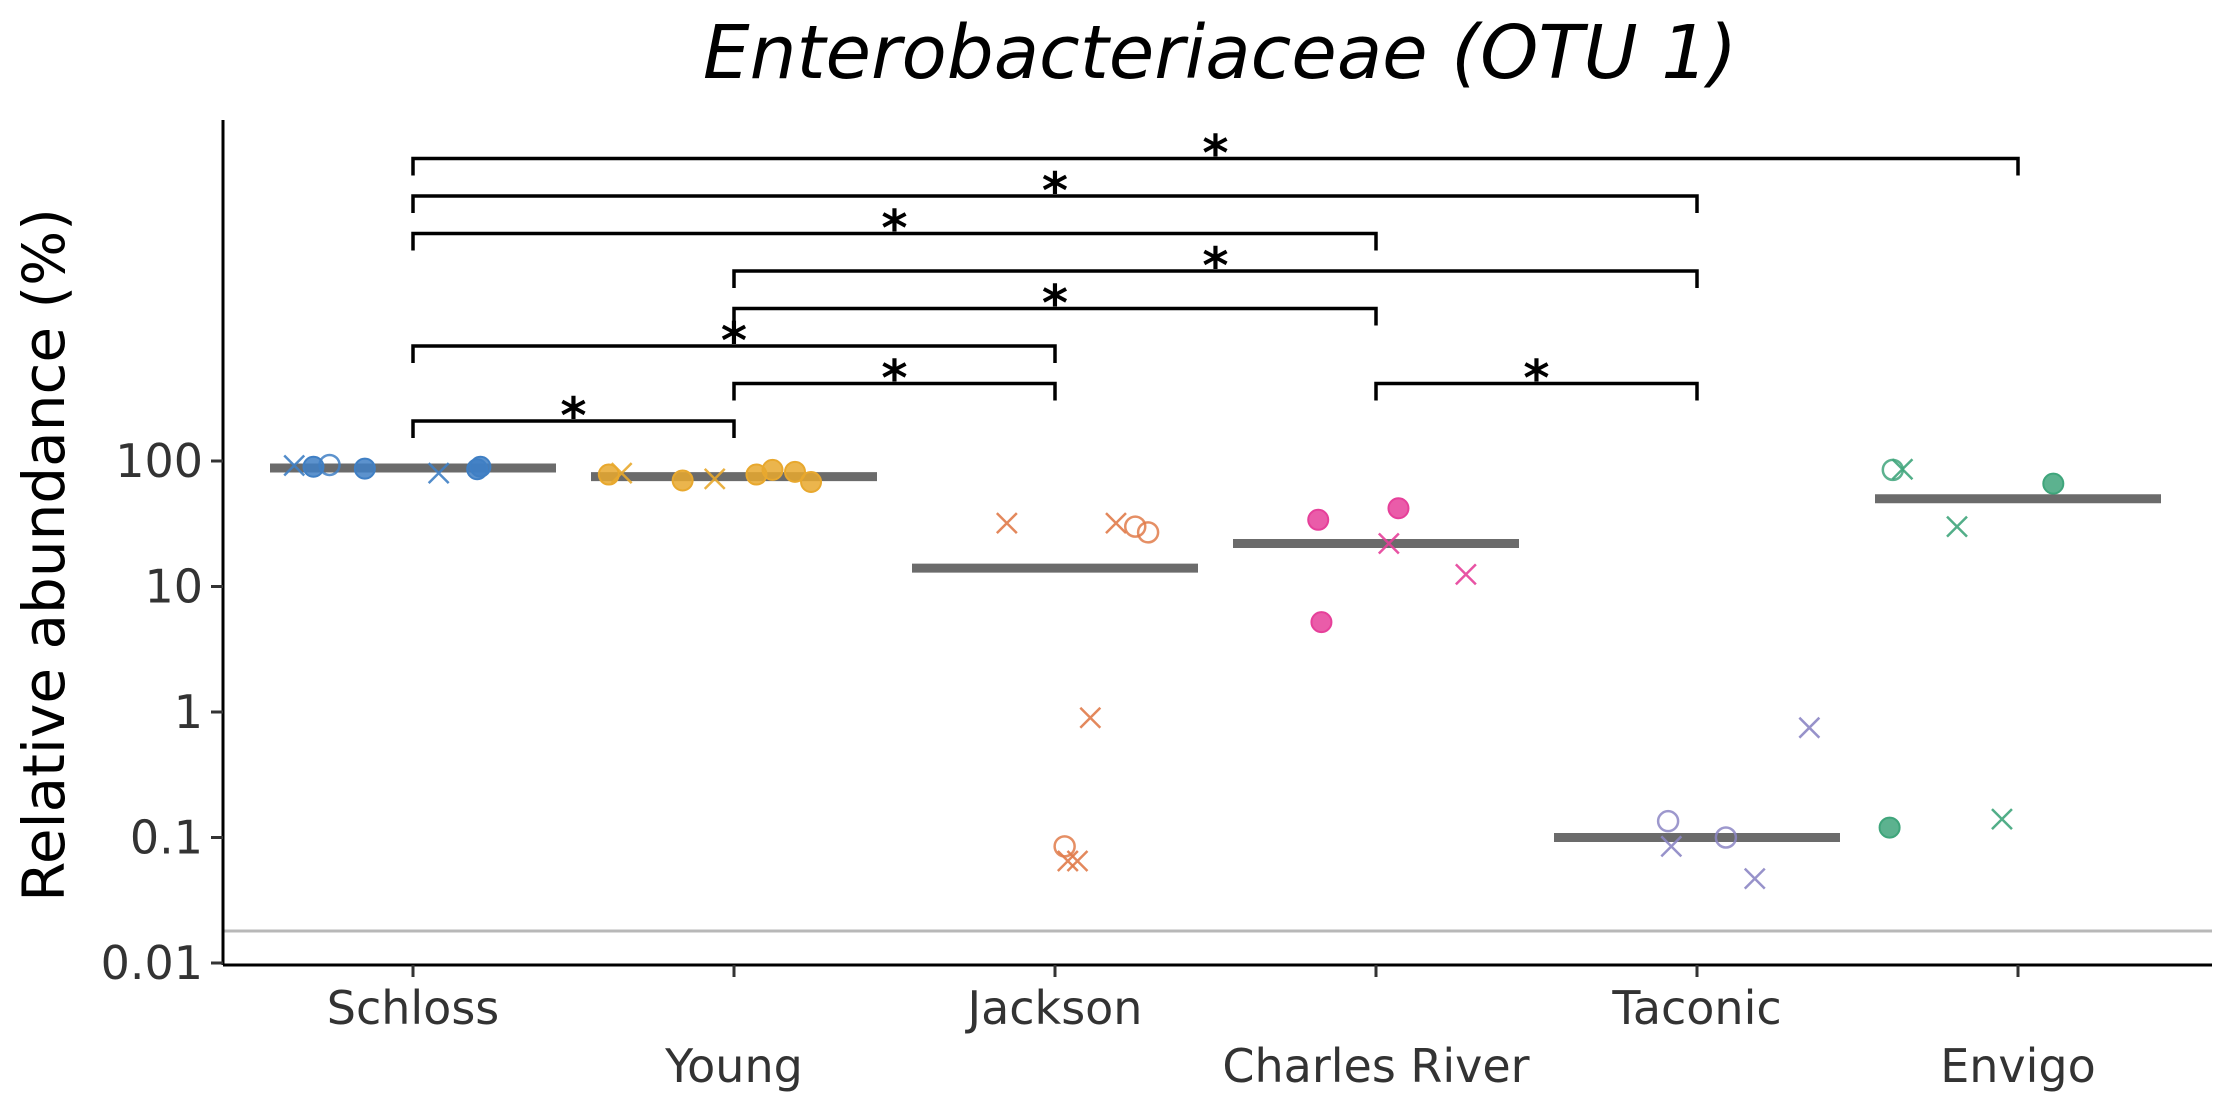 This screenshot has height=1113, width=2226. I want to click on y-tick-label: 0.1, so click(166, 838).